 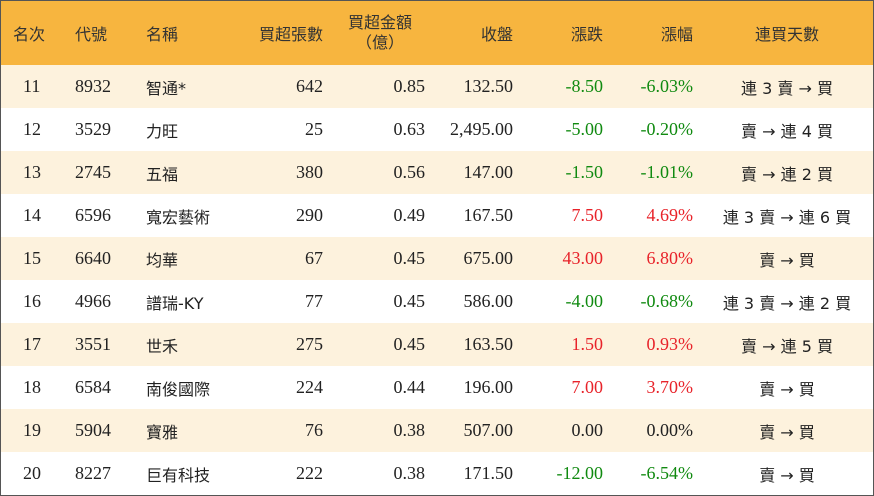 I want to click on streak-cell: 賣 → 連 4 買, so click(x=787, y=131).